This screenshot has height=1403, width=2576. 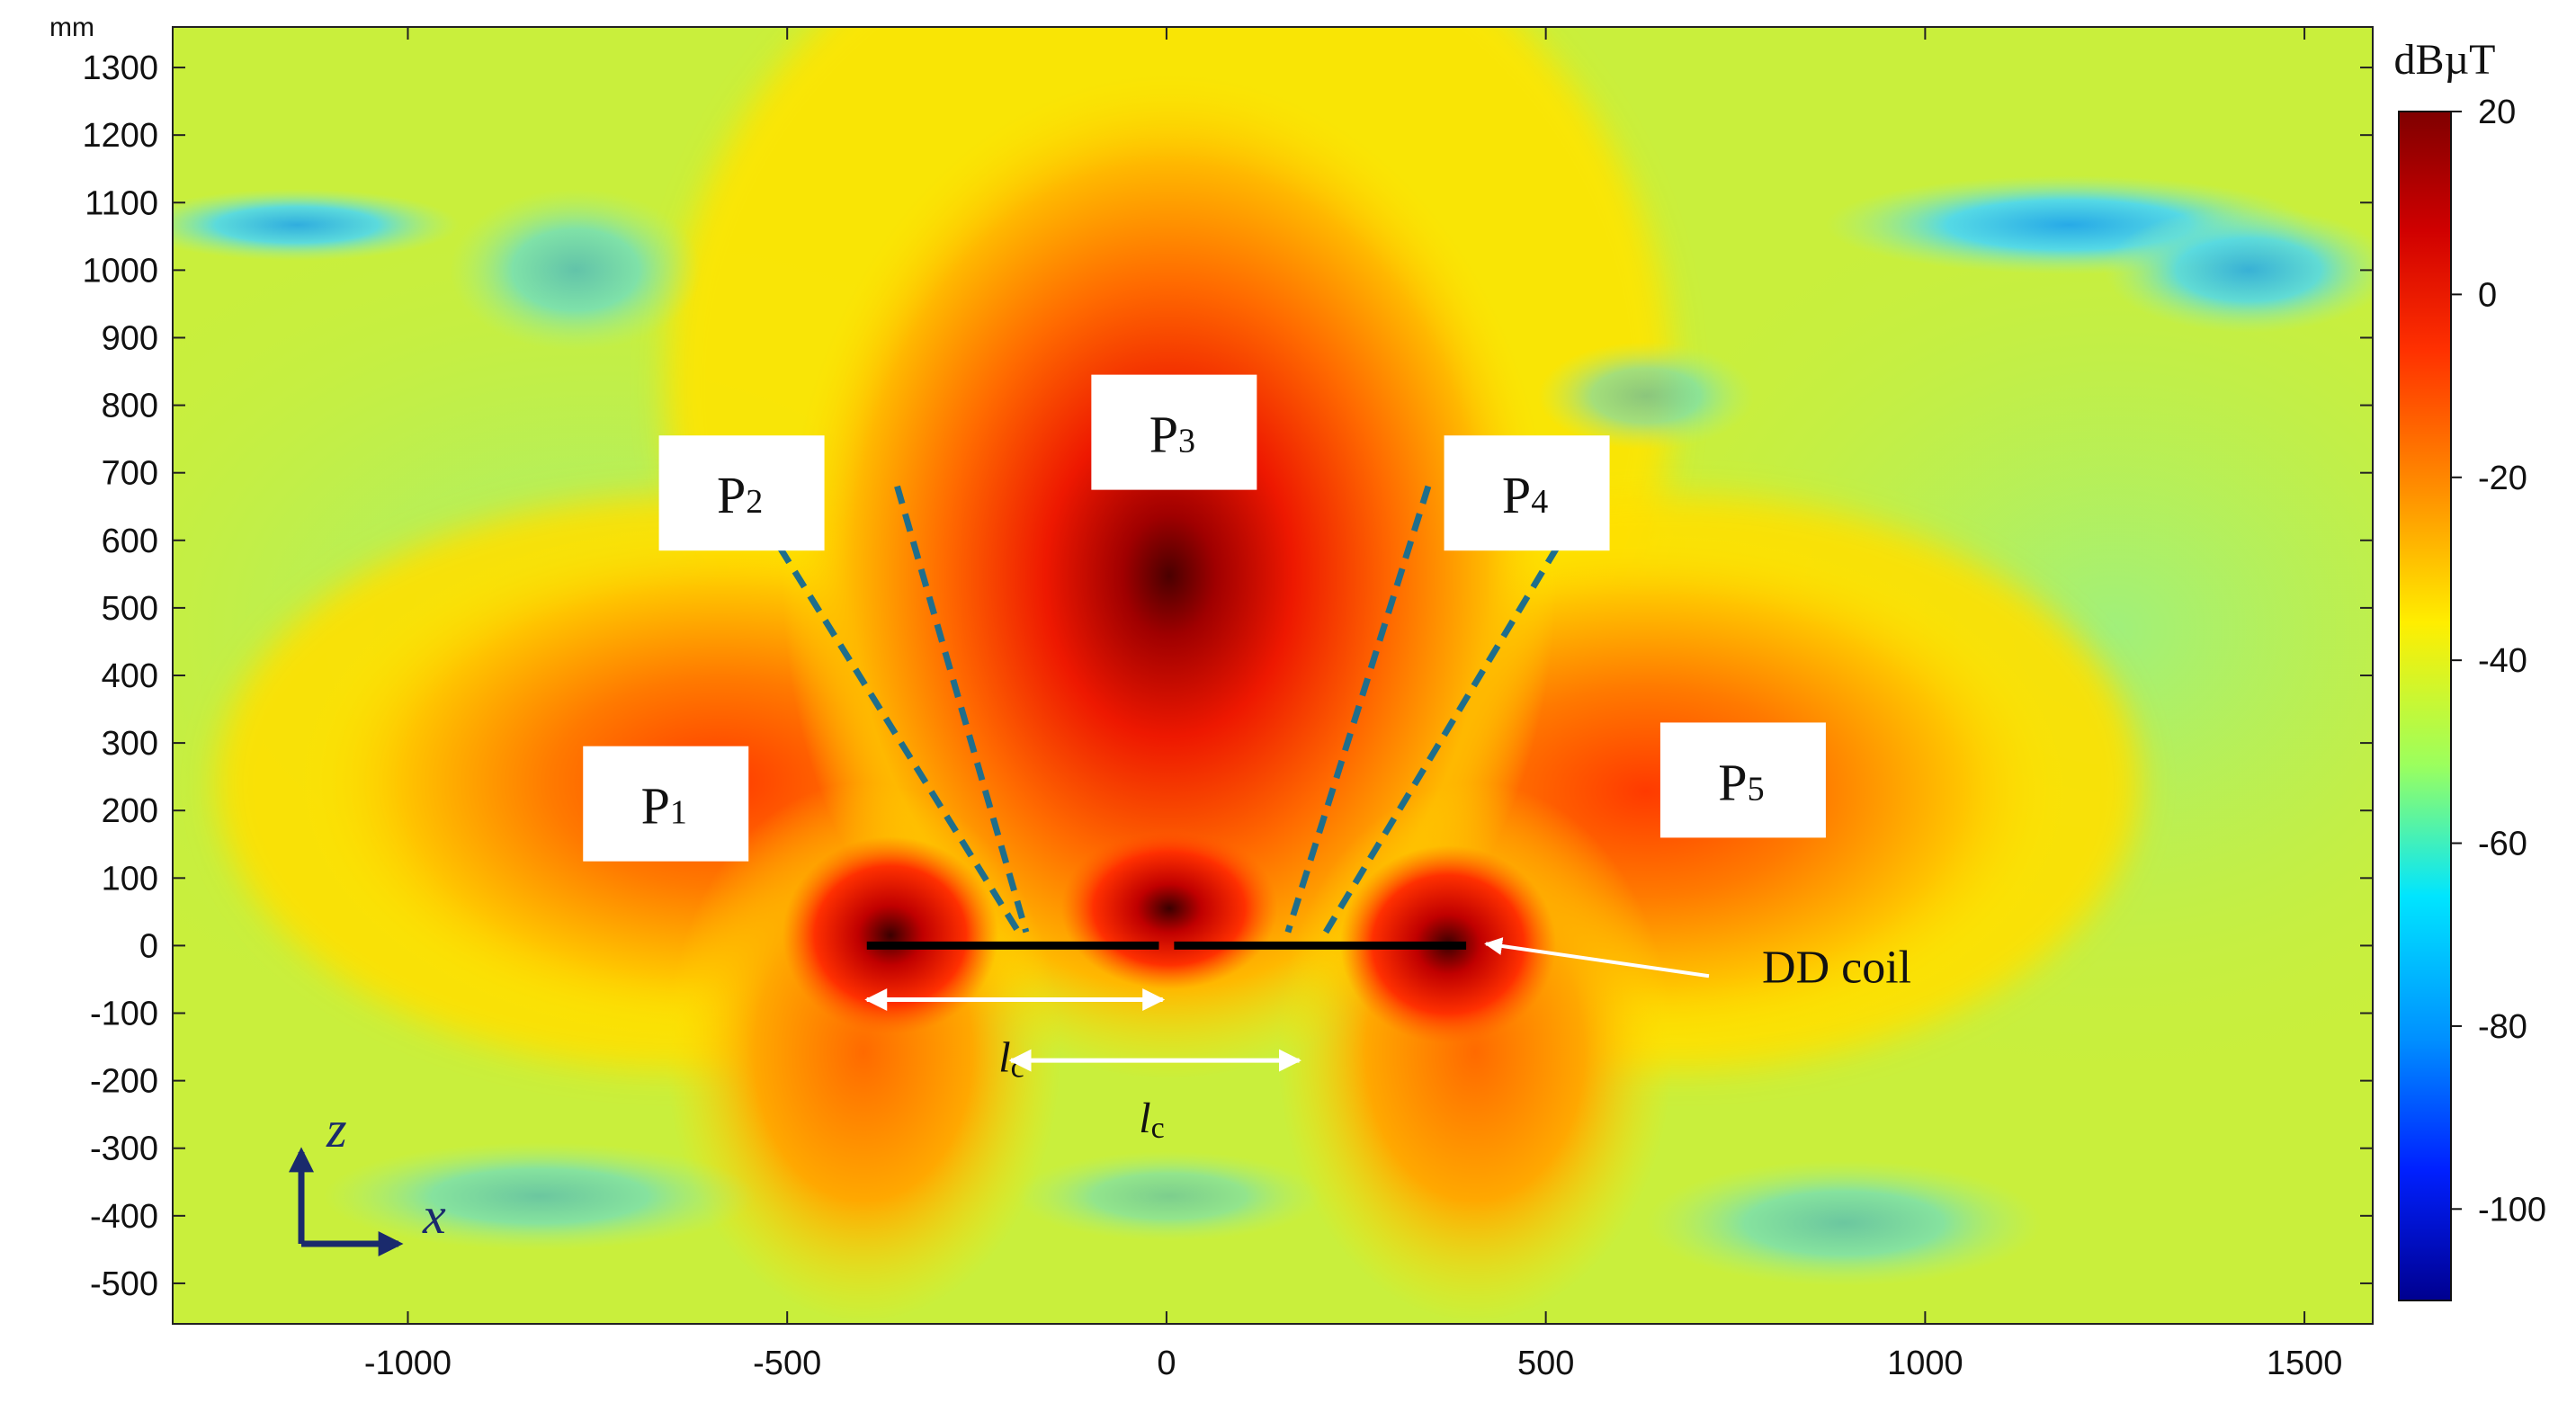 I want to click on region-label-3: P3, so click(x=1174, y=432).